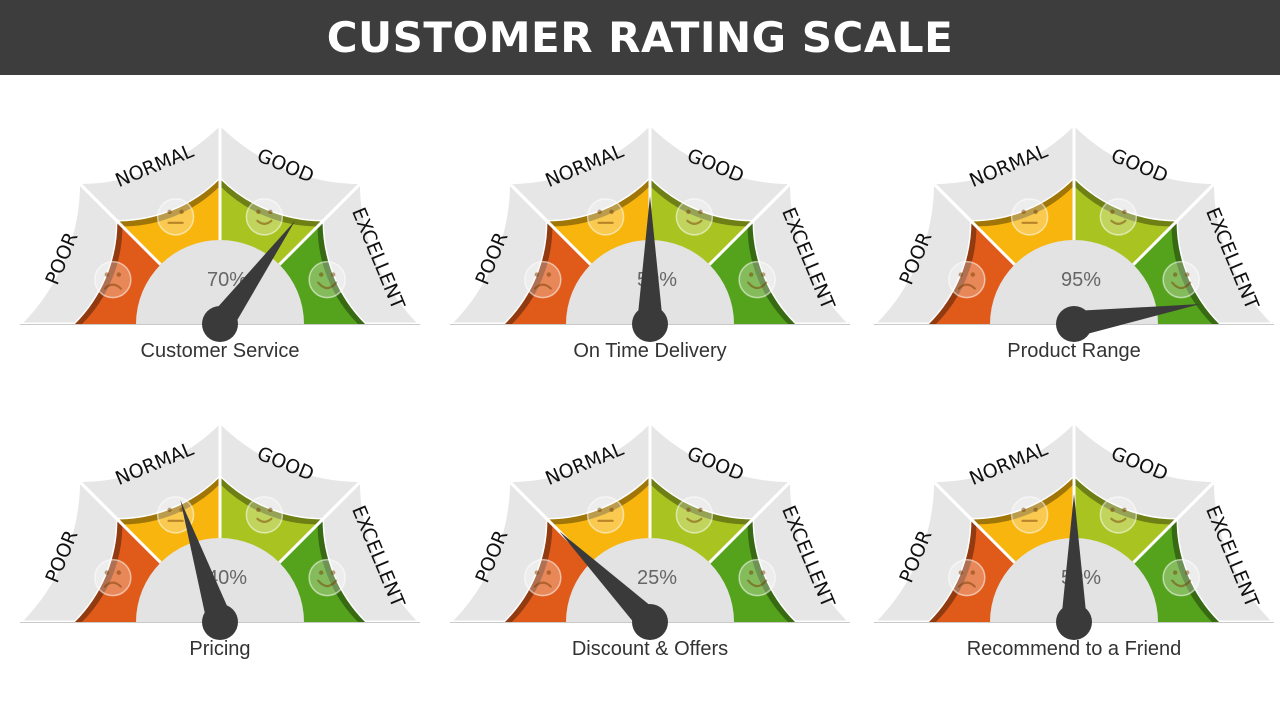 This screenshot has height=720, width=1280. Describe the element at coordinates (1074, 649) in the screenshot. I see `gauge-label: Recommend to a Friend` at that location.